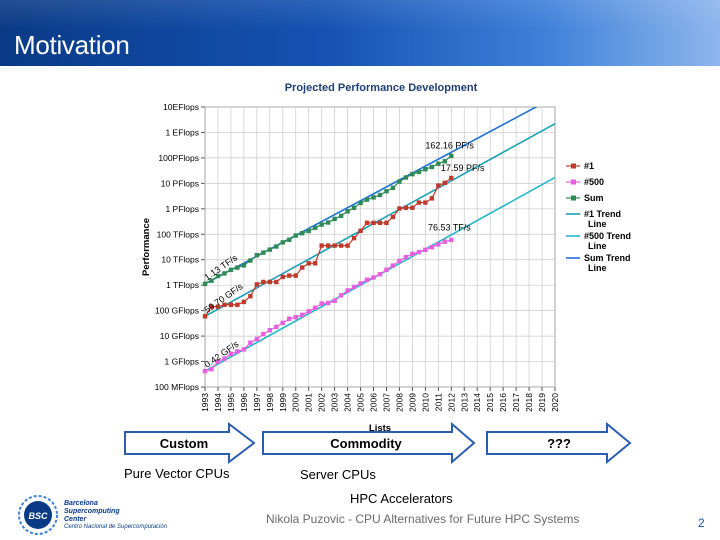 The height and width of the screenshot is (540, 720). I want to click on y-tick-label: 10 TFlops, so click(180, 260).